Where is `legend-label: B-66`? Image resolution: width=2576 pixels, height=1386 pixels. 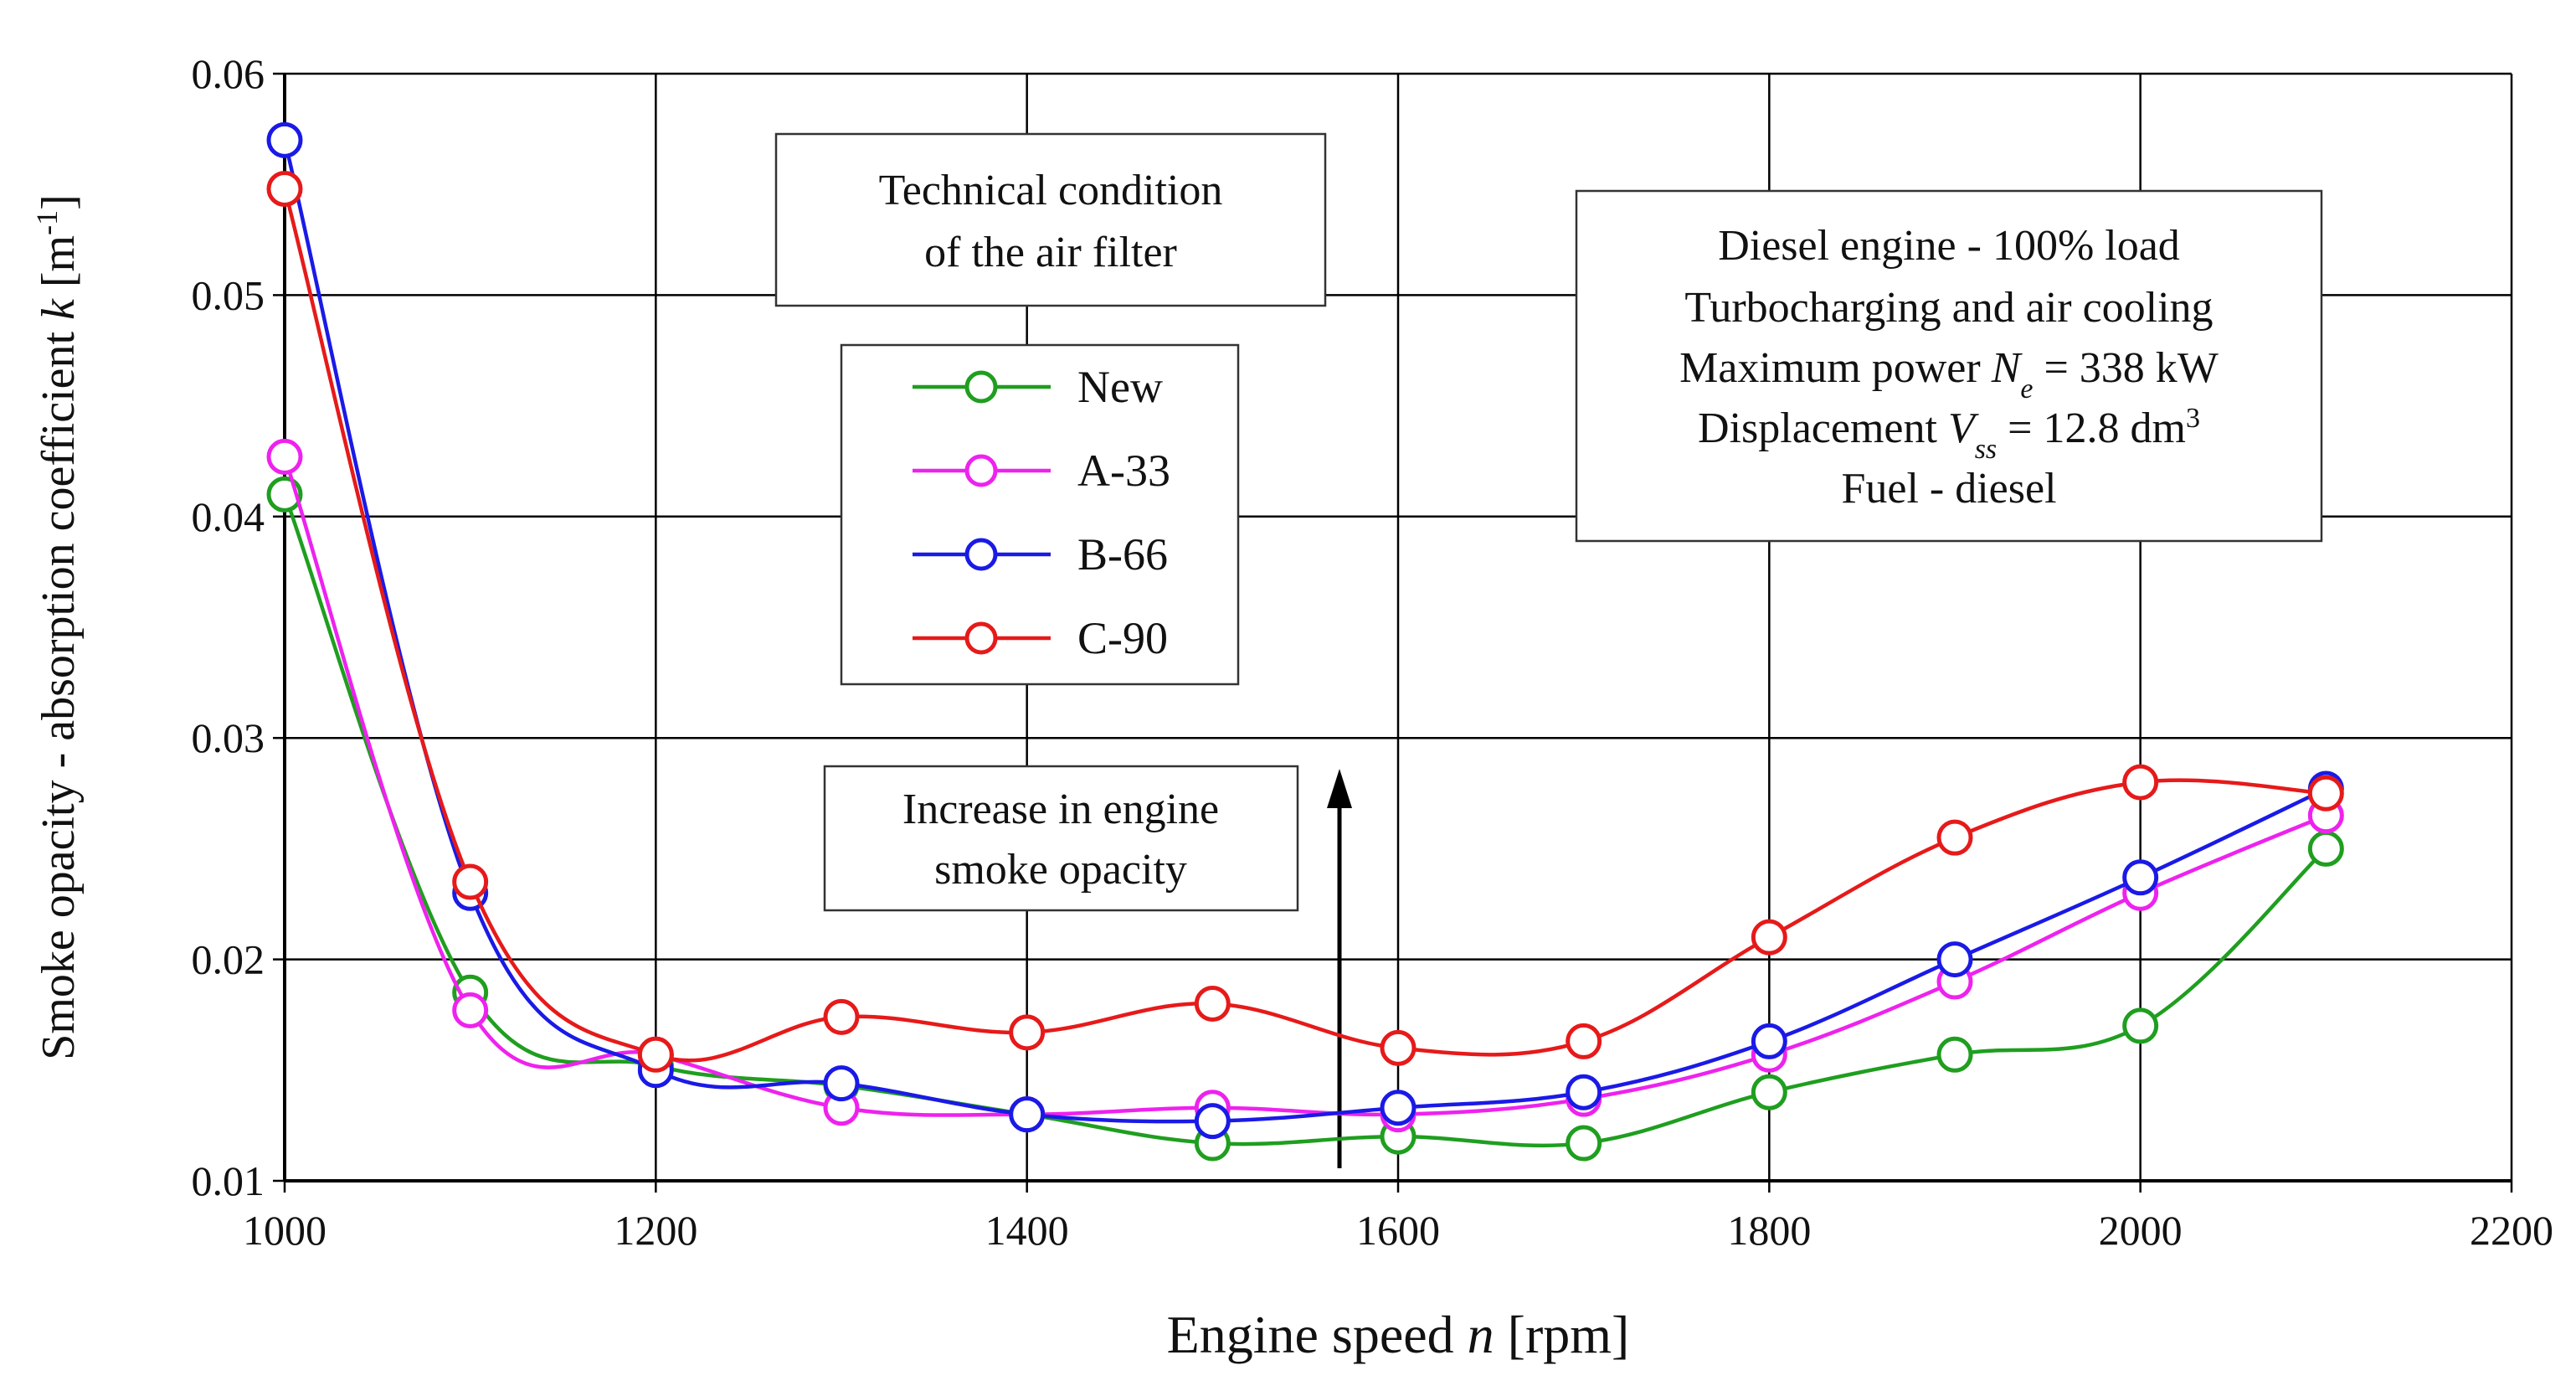 legend-label: B-66 is located at coordinates (1122, 554).